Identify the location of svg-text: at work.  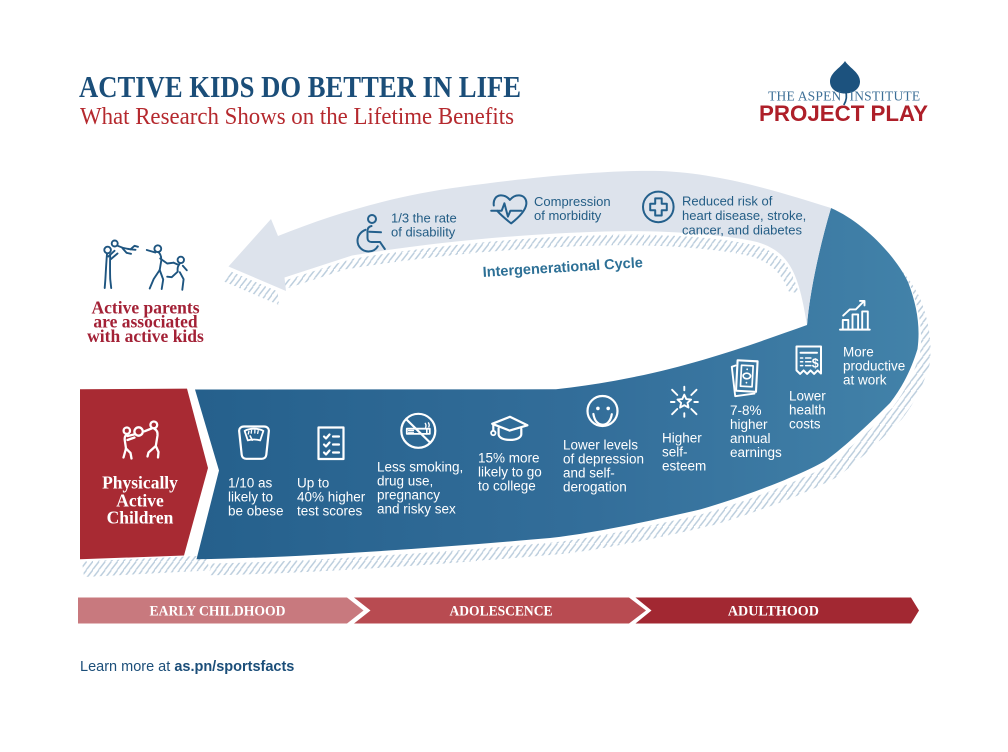
(865, 380).